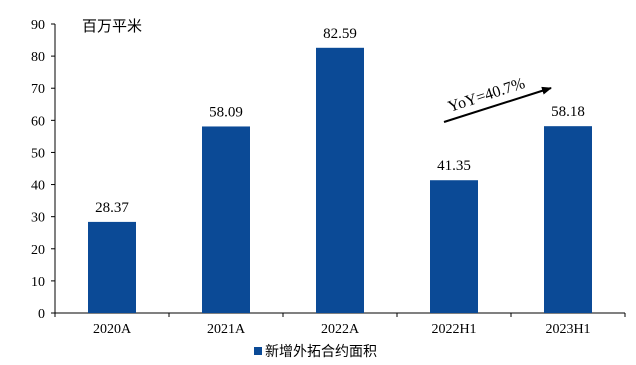 The height and width of the screenshot is (365, 636). What do you see at coordinates (226, 112) in the screenshot?
I see `data-label-2021A: 58.09` at bounding box center [226, 112].